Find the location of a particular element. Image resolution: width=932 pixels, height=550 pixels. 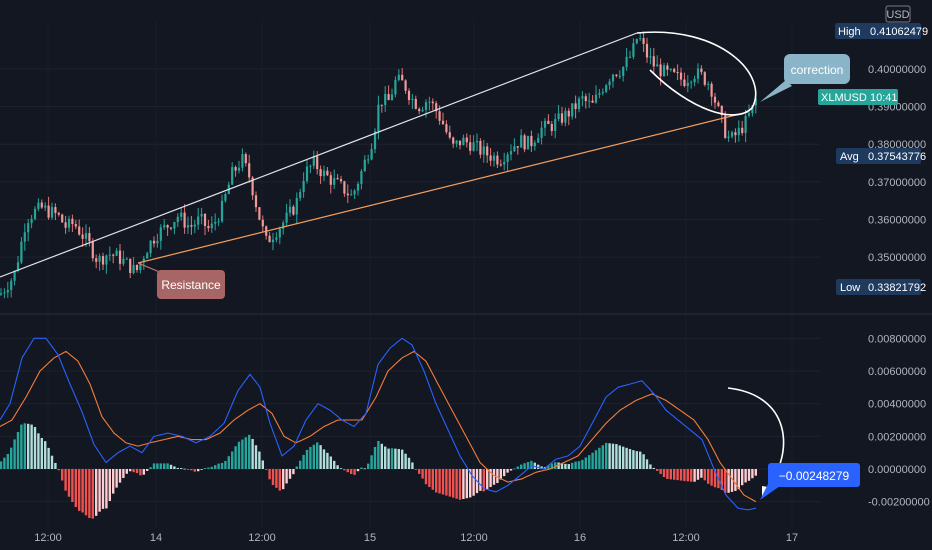

avg-marker-box is located at coordinates (878, 156).